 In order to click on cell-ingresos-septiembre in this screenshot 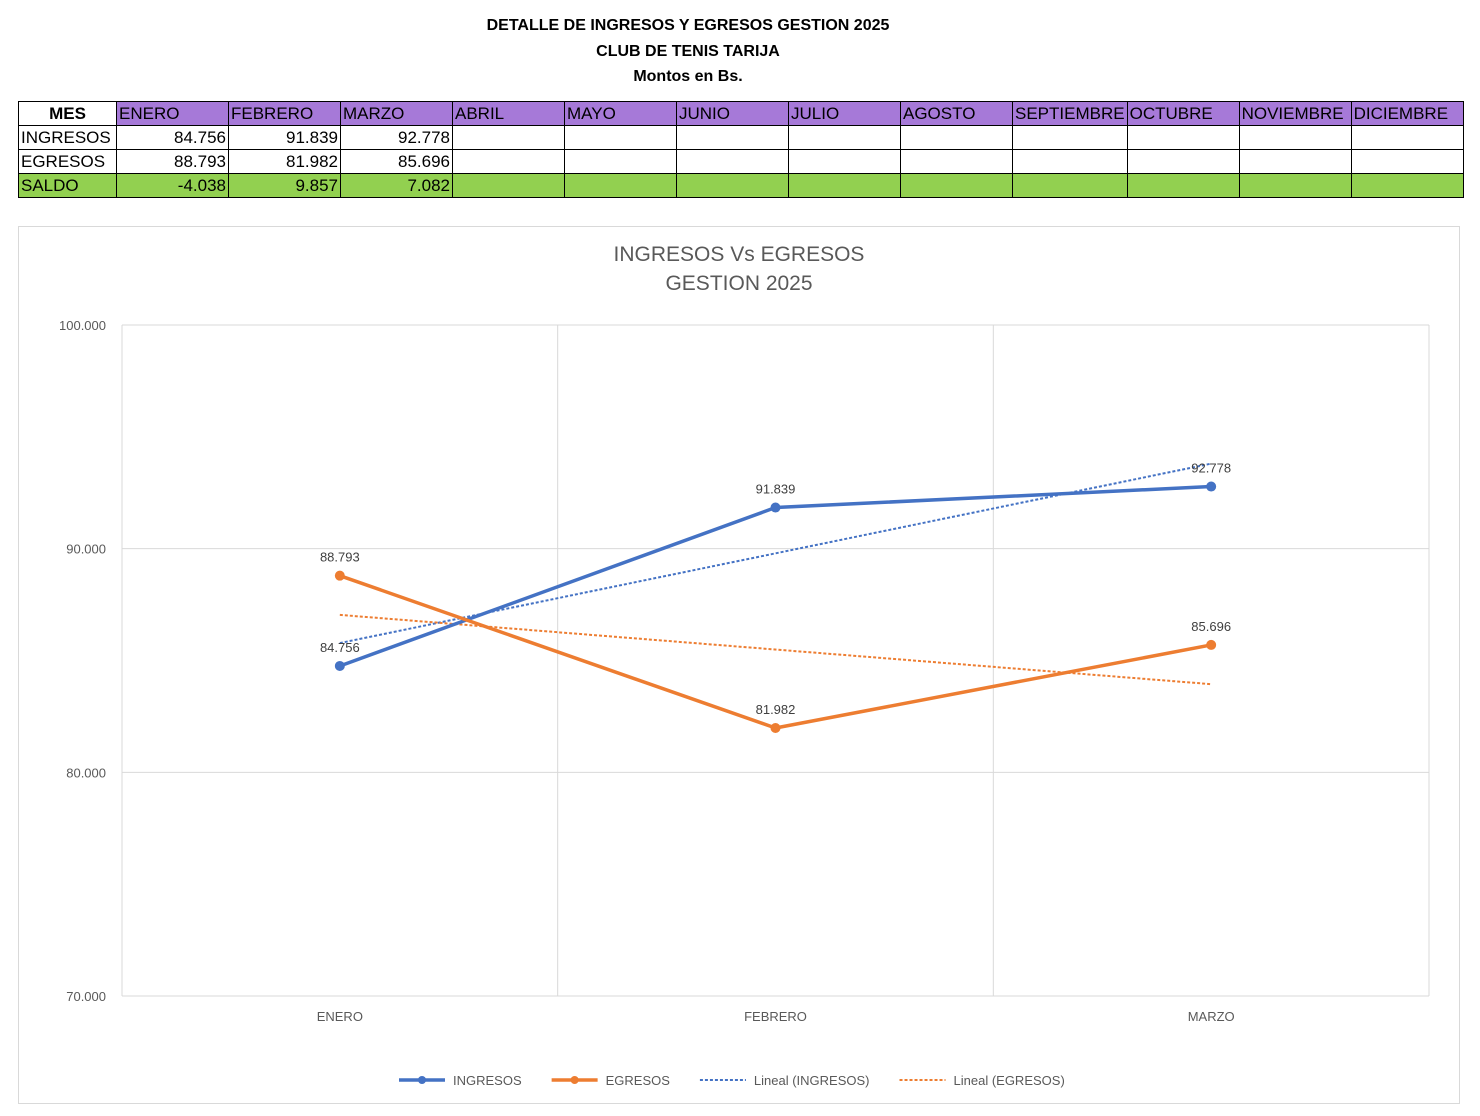, I will do `click(1070, 137)`.